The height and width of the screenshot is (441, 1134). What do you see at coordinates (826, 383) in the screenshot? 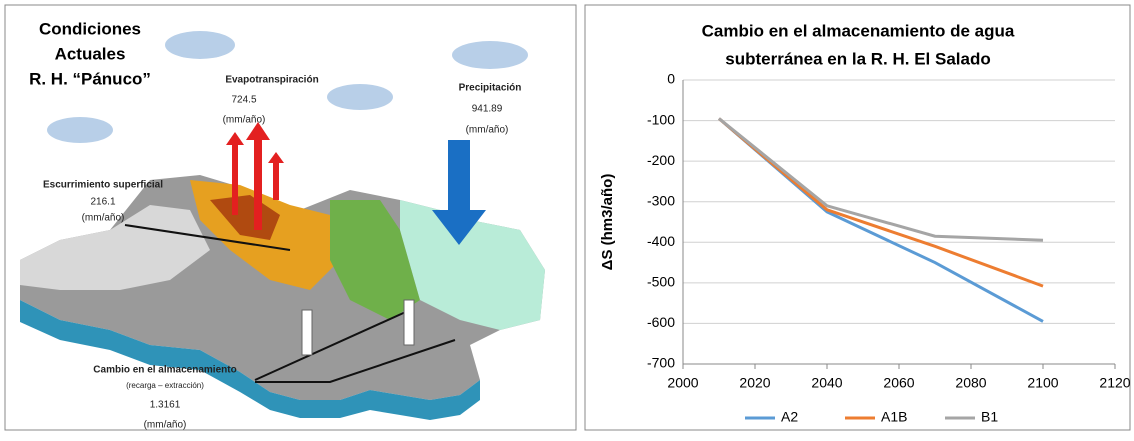
I see `x-tick-label: 2040` at bounding box center [826, 383].